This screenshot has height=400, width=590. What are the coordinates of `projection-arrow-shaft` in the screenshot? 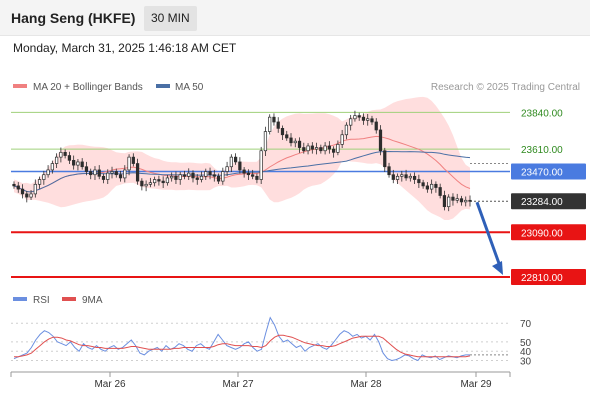 It's located at (489, 235).